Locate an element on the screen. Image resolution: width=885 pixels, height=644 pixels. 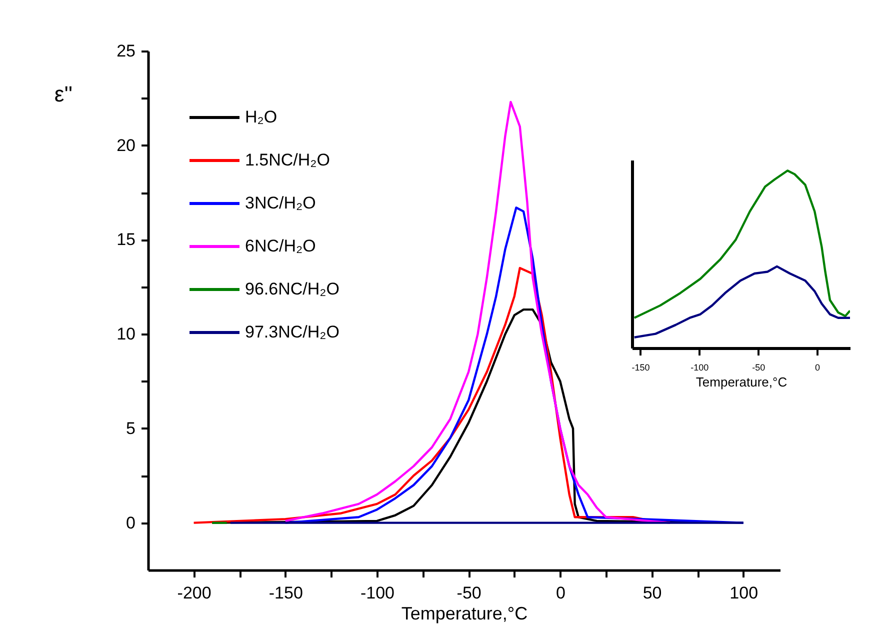
y-tick-label: 10 is located at coordinates (126, 334).